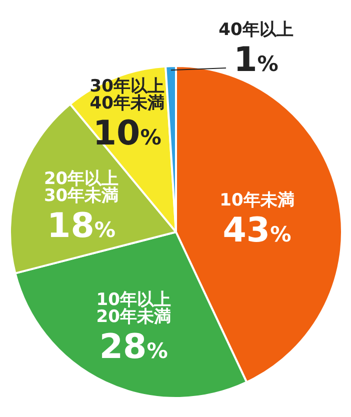 This screenshot has width=351, height=417. Describe the element at coordinates (81, 226) in the screenshot. I see `data-label: 18%` at that location.